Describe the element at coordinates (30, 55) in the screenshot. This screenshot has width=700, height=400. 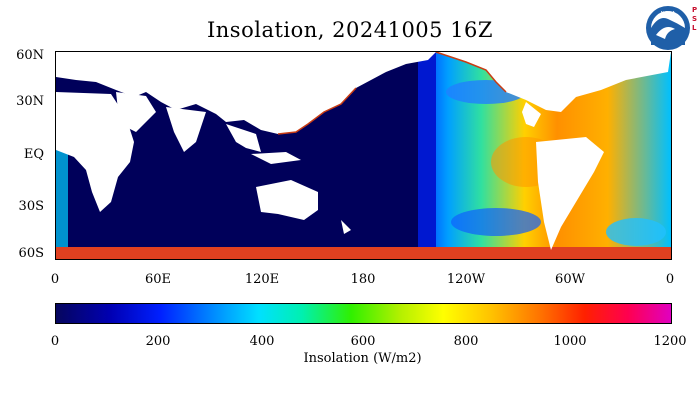
I see `y-tick-60n: 60N` at that location.